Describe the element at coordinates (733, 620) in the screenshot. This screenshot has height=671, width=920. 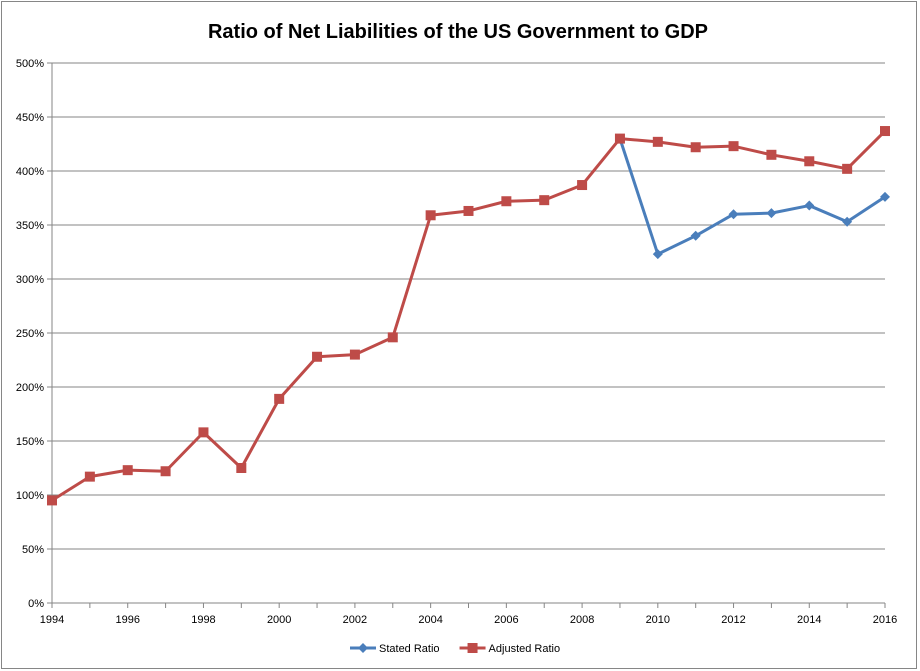
I see `x-tick-label: 2012` at that location.